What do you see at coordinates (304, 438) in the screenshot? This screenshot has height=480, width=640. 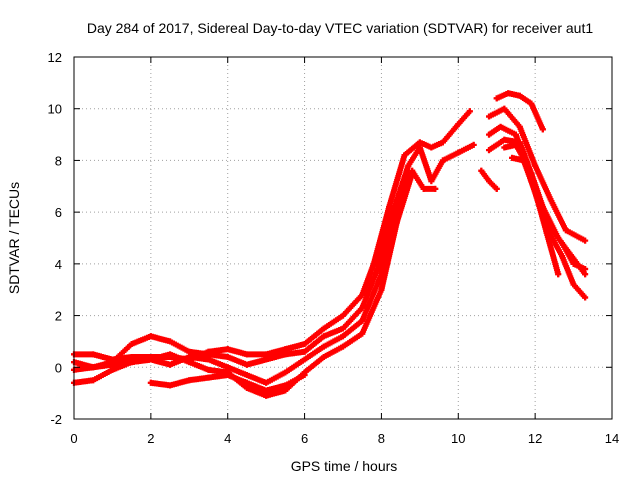 I see `x-tick-label: 6` at bounding box center [304, 438].